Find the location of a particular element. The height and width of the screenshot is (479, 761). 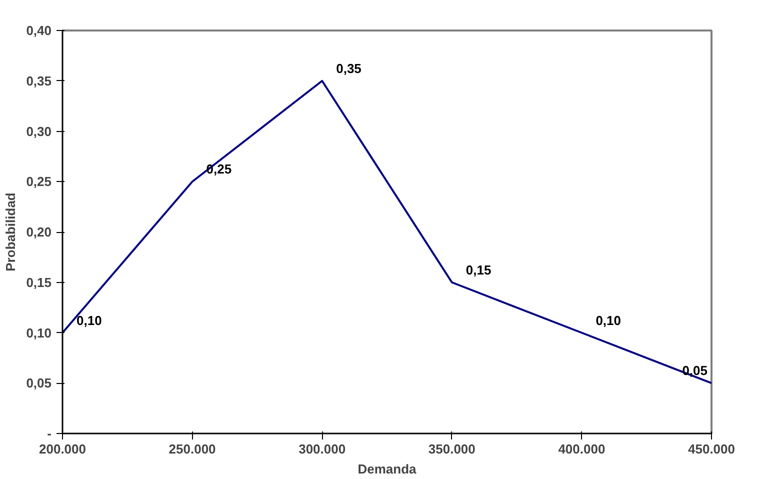

x-tick-label: 400.000 is located at coordinates (582, 449).